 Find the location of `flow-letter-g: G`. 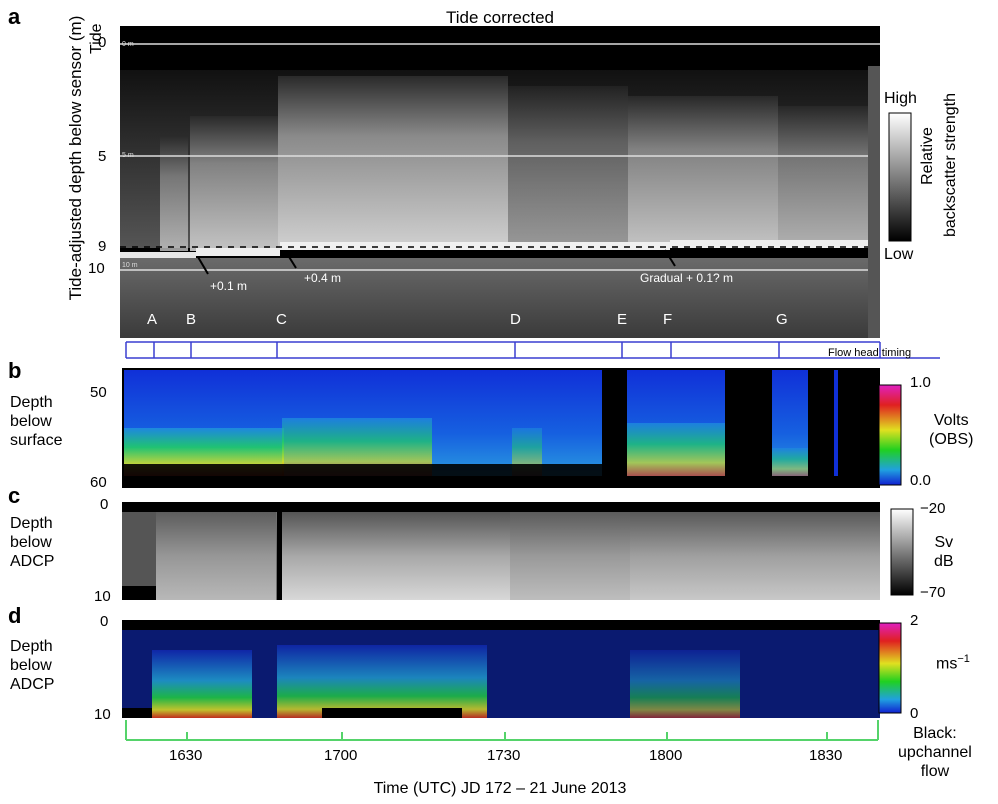

flow-letter-g: G is located at coordinates (782, 319).